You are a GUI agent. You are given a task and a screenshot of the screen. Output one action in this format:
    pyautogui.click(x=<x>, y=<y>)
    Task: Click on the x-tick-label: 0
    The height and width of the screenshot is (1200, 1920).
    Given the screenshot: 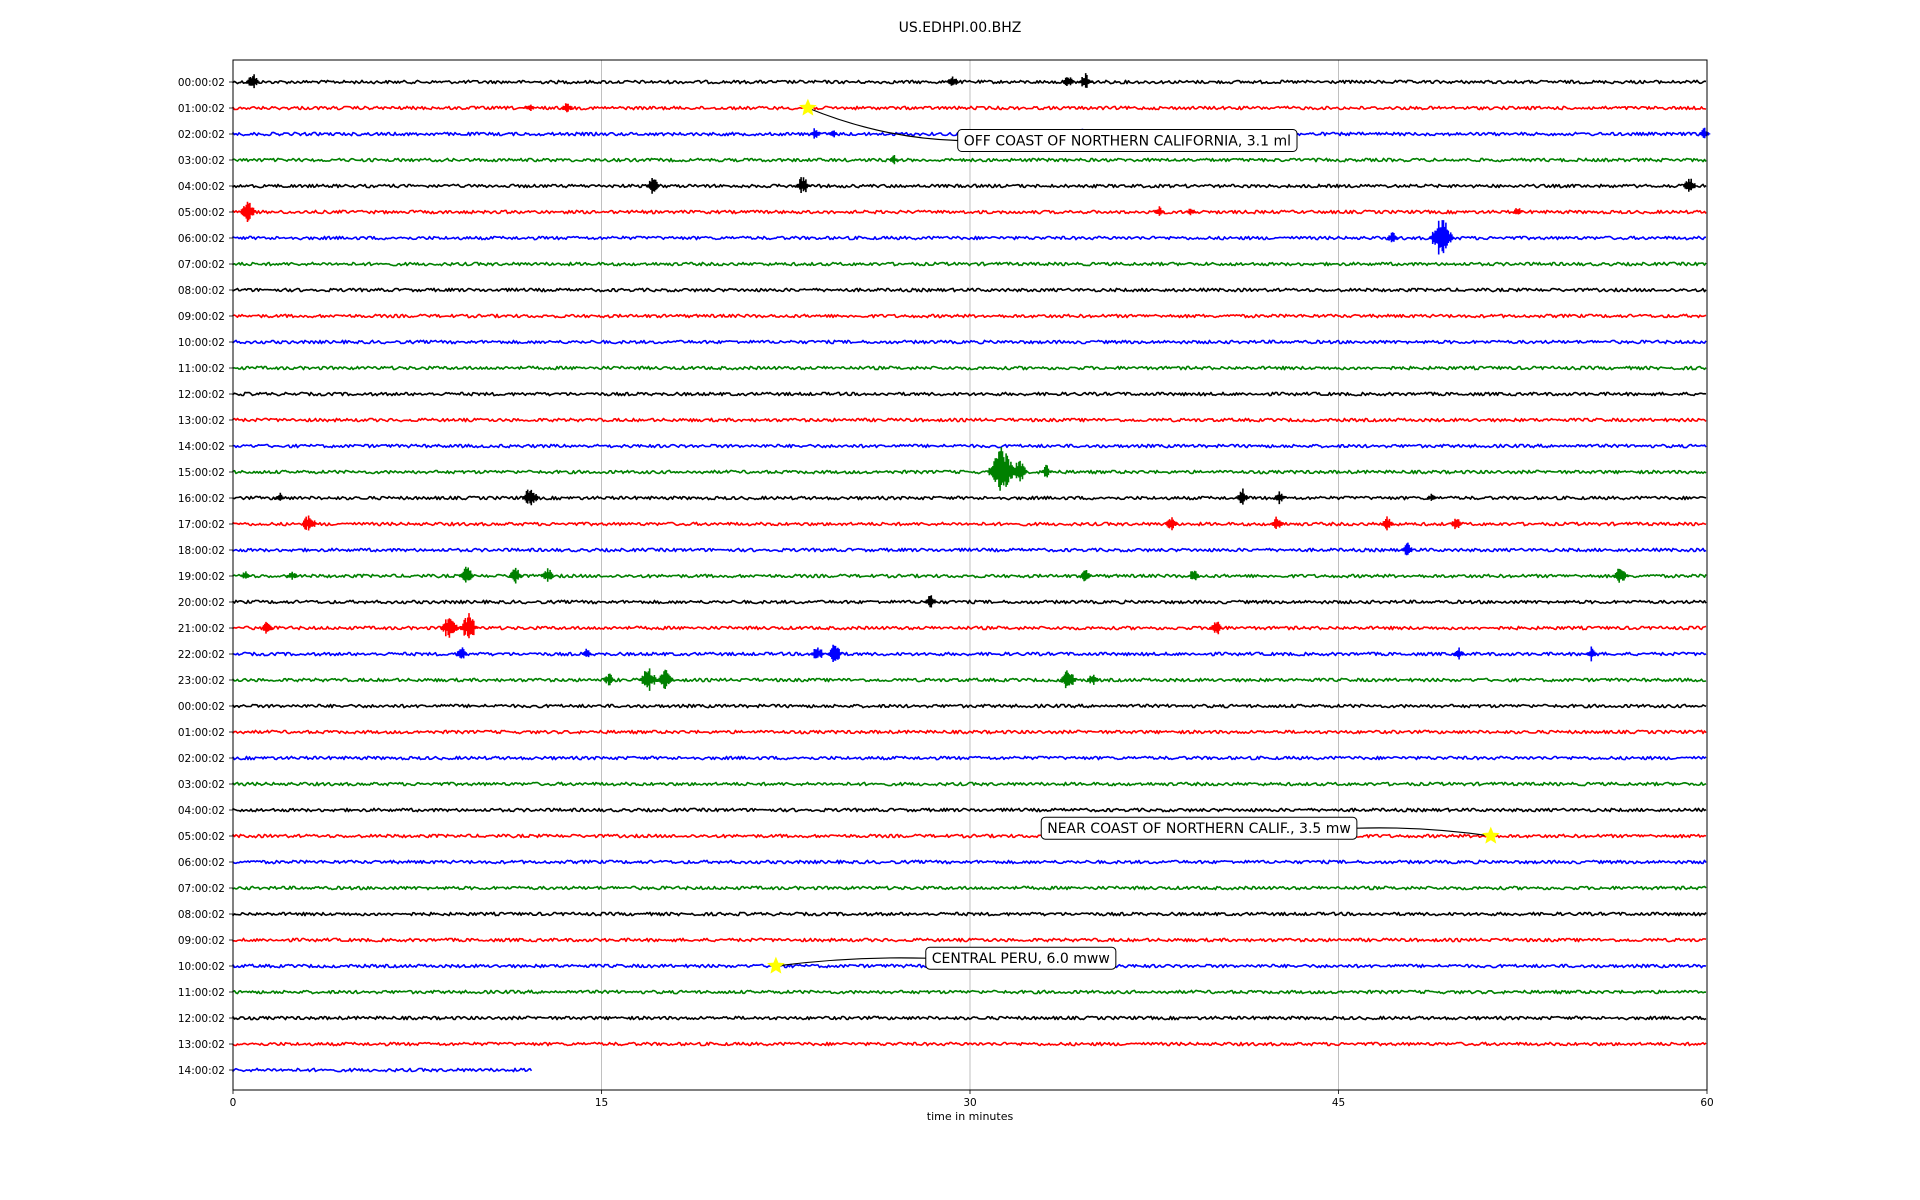 What is the action you would take?
    pyautogui.click(x=233, y=1103)
    